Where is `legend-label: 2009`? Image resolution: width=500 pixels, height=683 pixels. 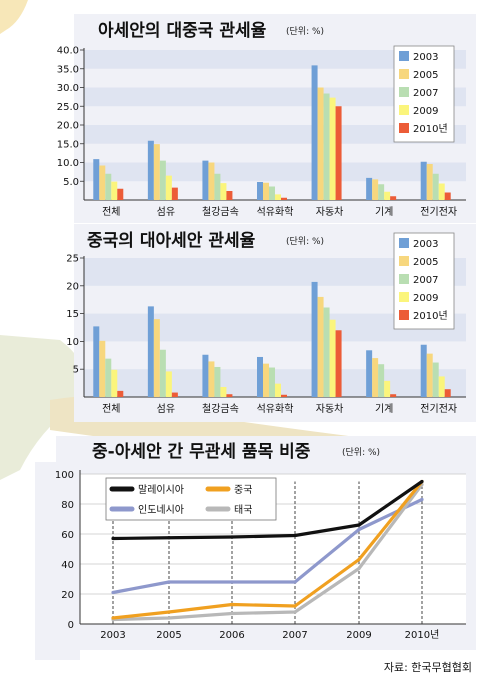
legend-label: 2009 is located at coordinates (425, 111).